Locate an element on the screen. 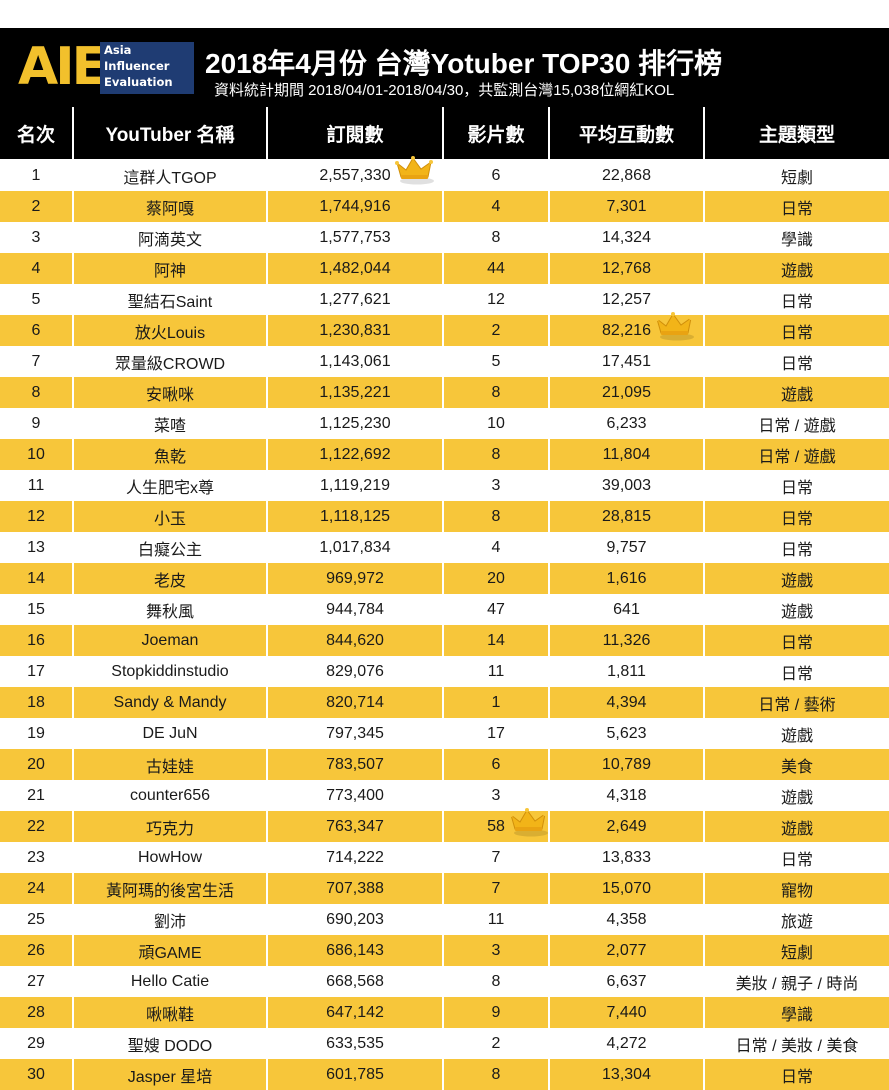 The height and width of the screenshot is (1090, 889). table-row: 12 小玉 1,118,125 8 28,815 日常 is located at coordinates (444, 516).